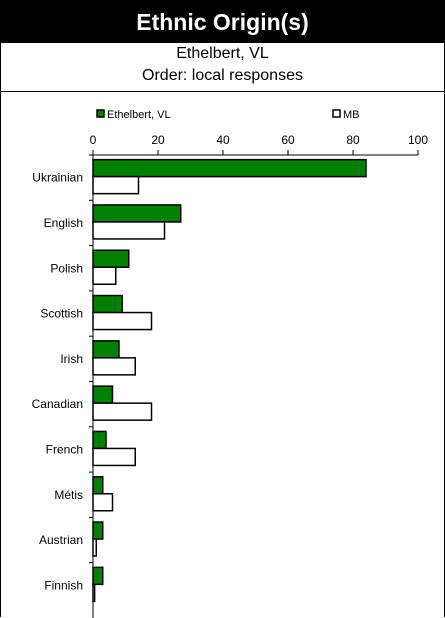 Image resolution: width=445 pixels, height=618 pixels. Describe the element at coordinates (93, 140) in the screenshot. I see `x-tick-label: 0` at that location.